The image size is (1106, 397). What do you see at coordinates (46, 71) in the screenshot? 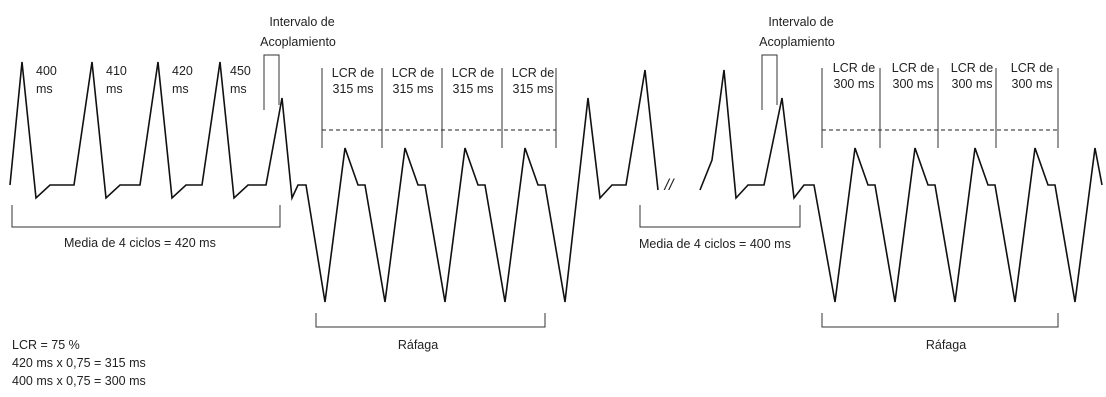
I see `interval-label: 400` at bounding box center [46, 71].